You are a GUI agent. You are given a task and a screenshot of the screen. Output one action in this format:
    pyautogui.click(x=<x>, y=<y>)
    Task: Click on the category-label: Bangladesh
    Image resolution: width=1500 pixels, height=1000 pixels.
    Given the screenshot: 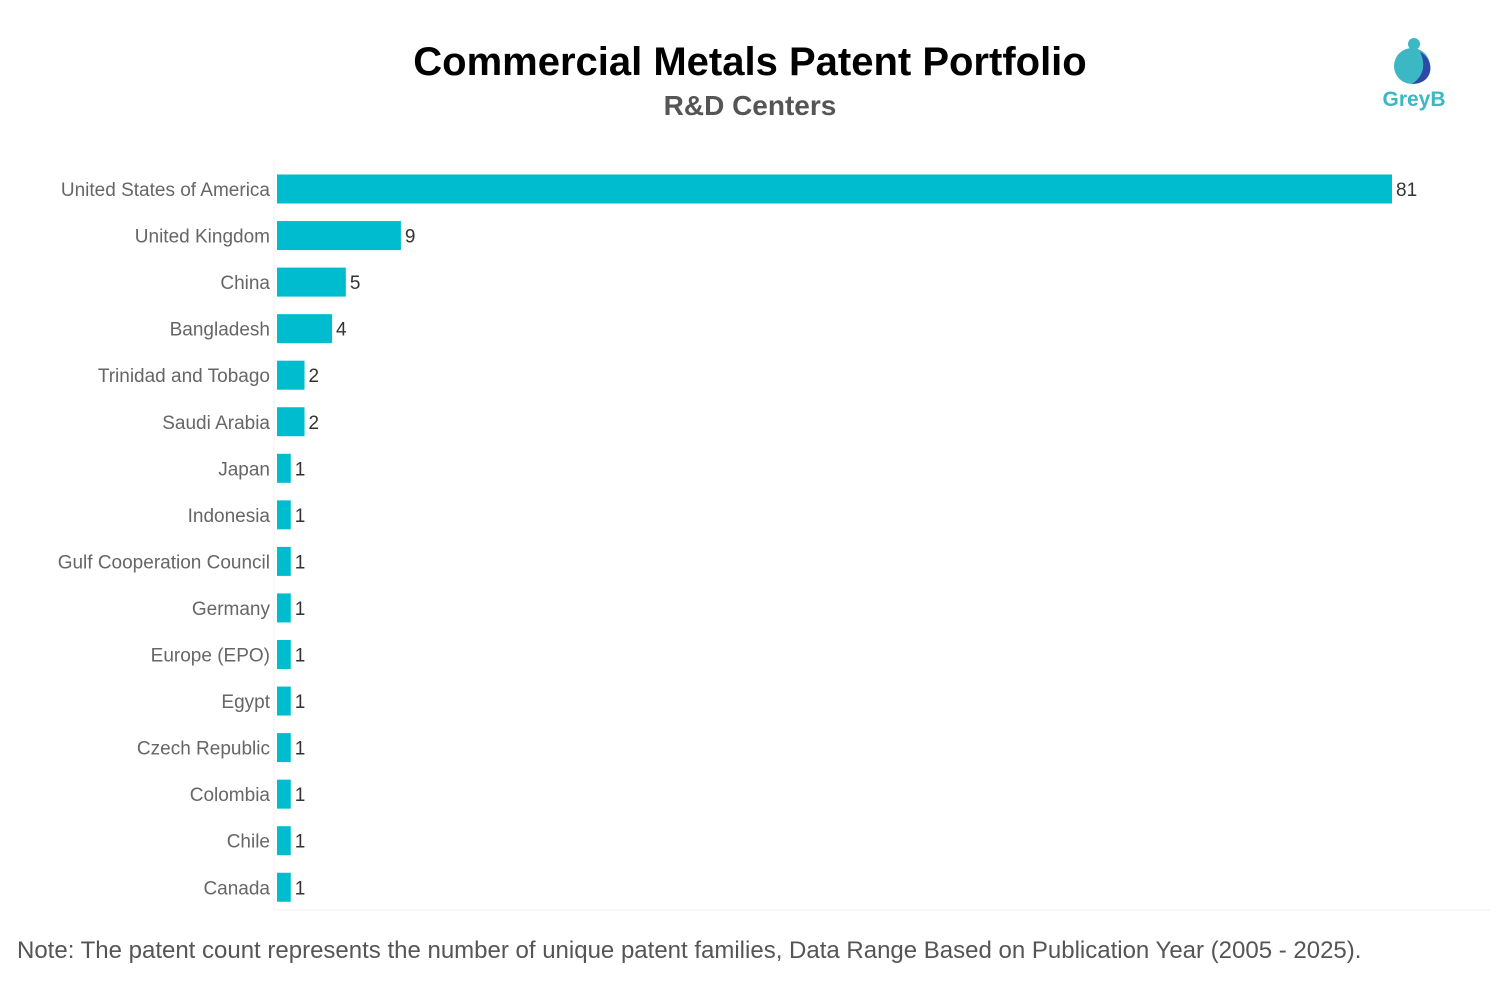 What is the action you would take?
    pyautogui.click(x=220, y=330)
    